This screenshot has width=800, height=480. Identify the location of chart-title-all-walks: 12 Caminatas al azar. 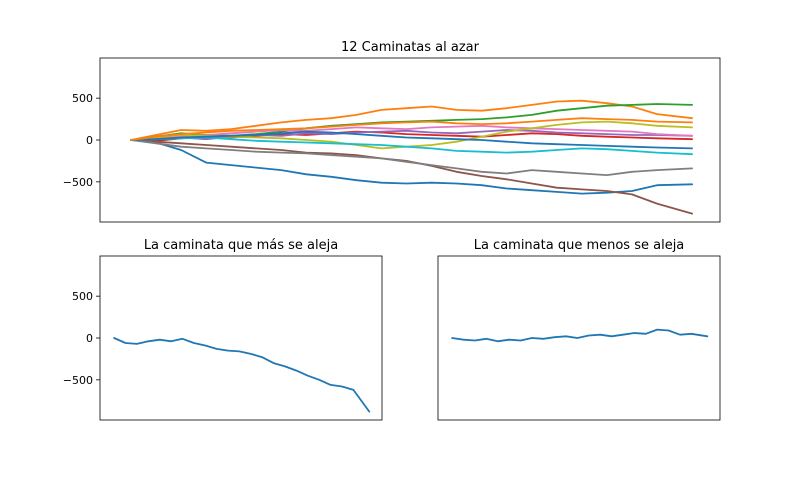
(410, 47).